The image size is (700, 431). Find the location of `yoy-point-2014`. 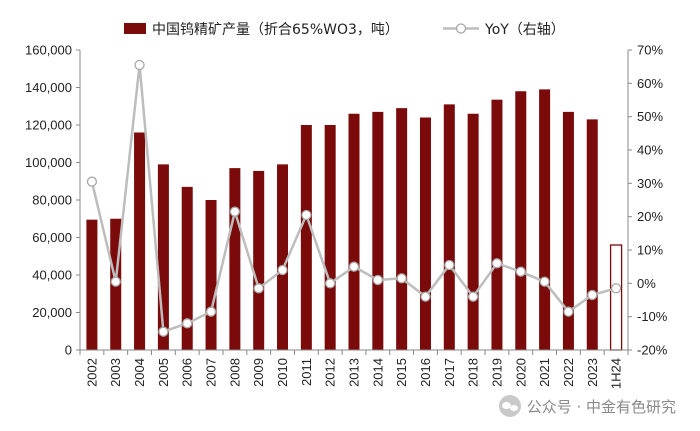

yoy-point-2014 is located at coordinates (377, 280).